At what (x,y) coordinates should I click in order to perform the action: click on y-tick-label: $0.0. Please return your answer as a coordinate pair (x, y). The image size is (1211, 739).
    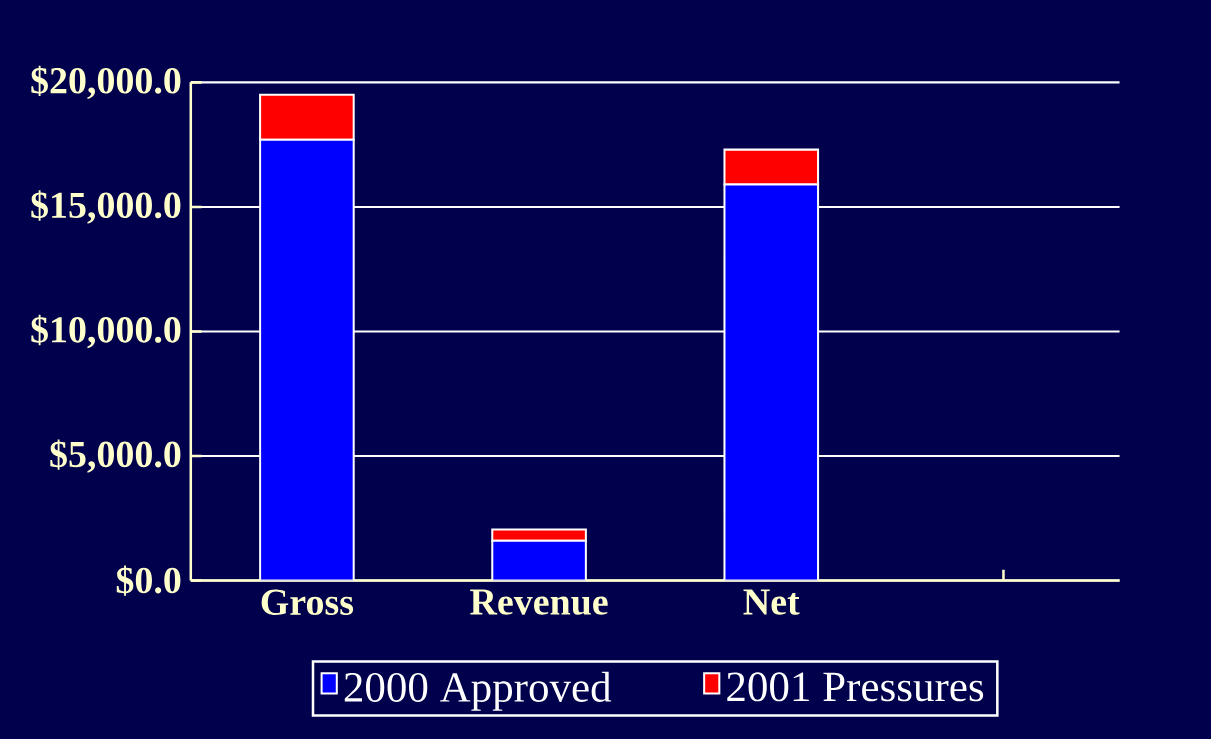
    Looking at the image, I should click on (148, 580).